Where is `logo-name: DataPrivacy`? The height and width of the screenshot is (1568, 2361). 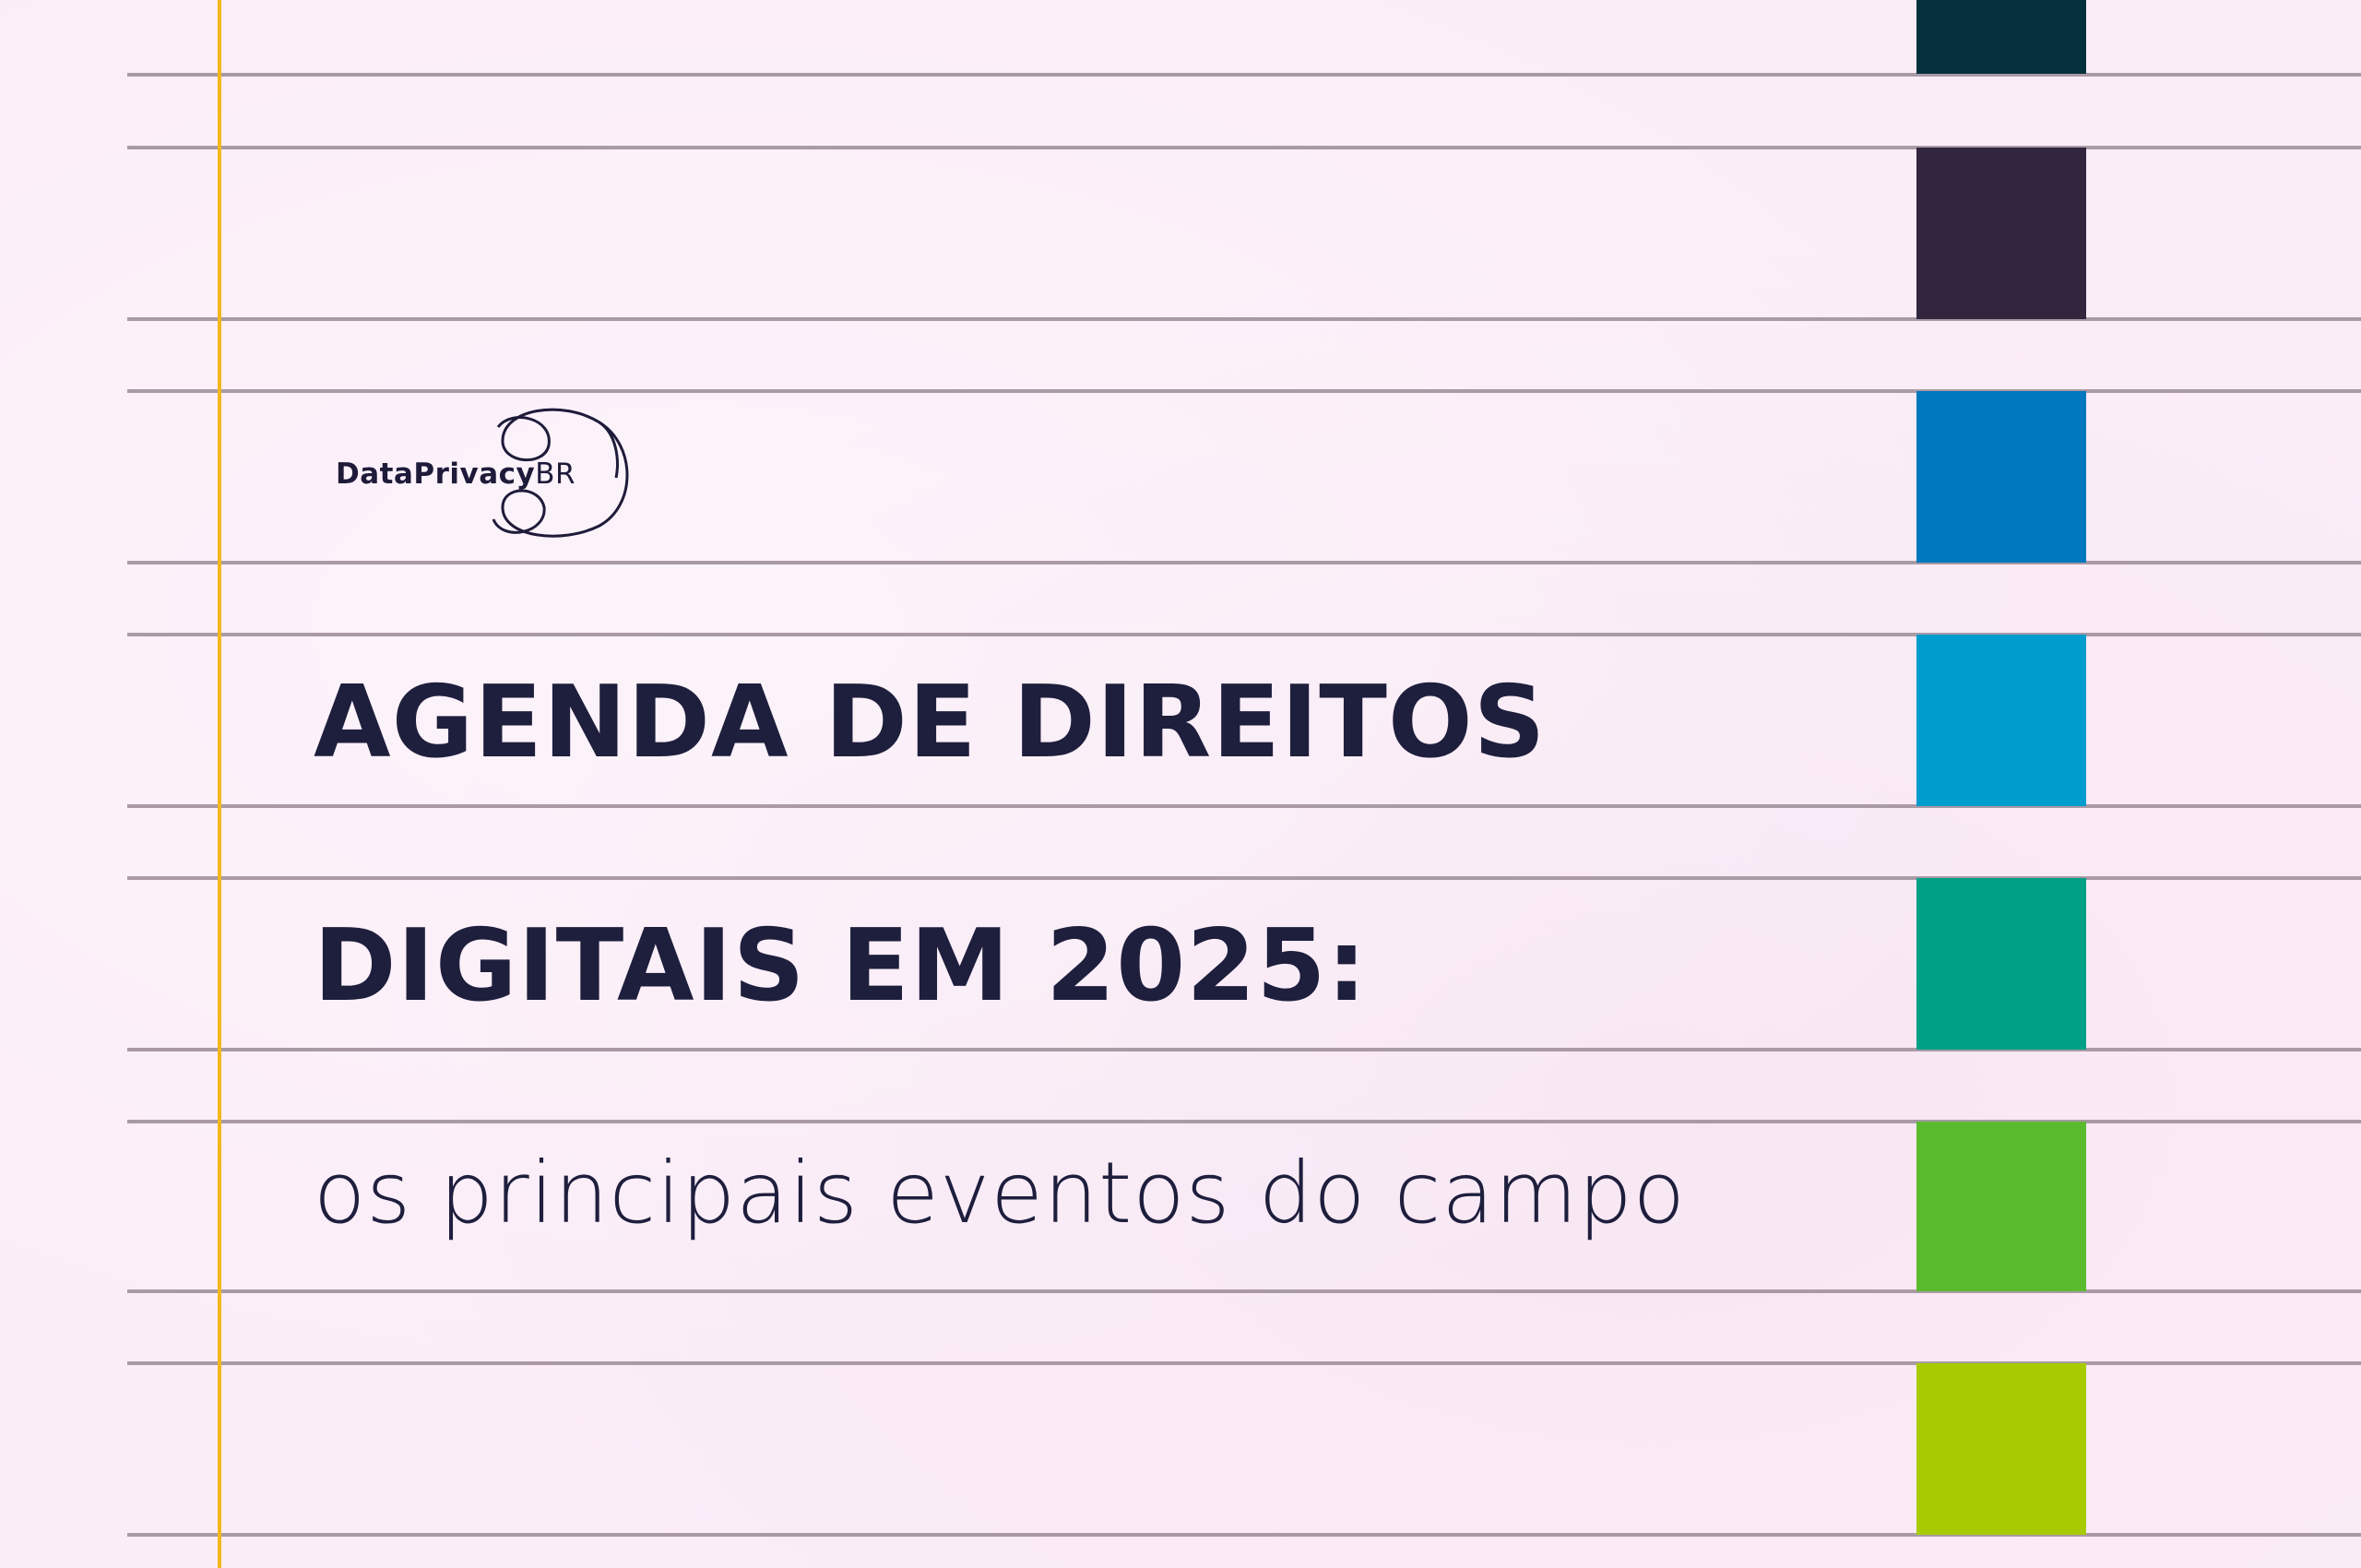 logo-name: DataPrivacy is located at coordinates (436, 474).